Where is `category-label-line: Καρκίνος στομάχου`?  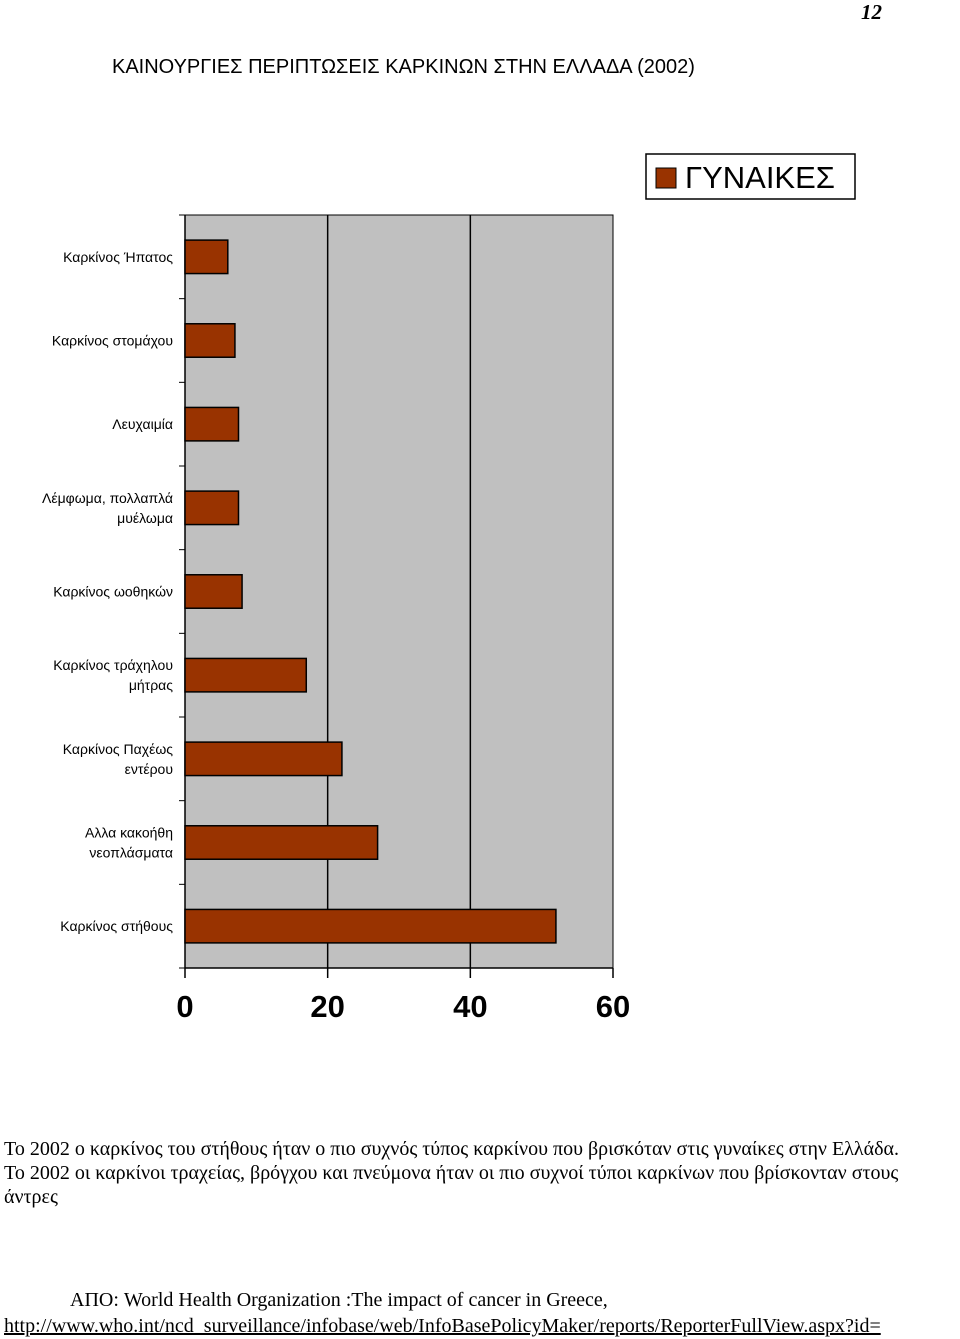 category-label-line: Καρκίνος στομάχου is located at coordinates (112, 341).